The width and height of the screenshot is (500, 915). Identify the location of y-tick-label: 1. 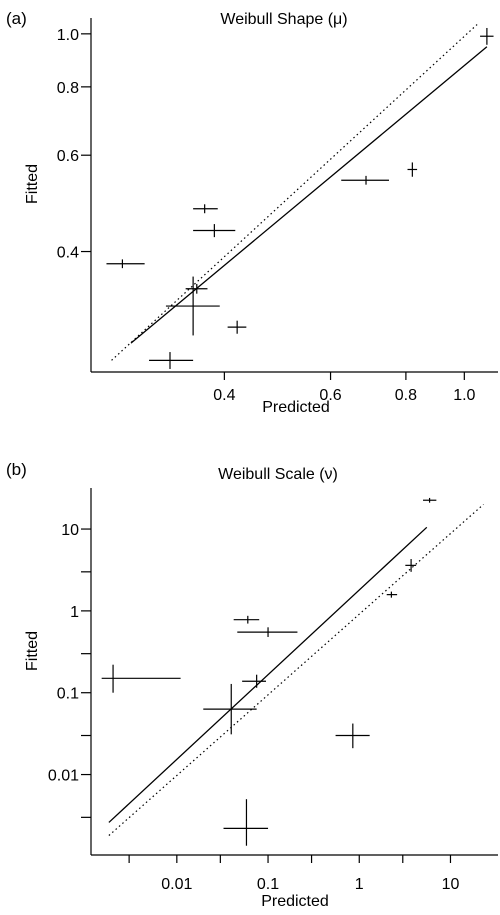
(74, 612).